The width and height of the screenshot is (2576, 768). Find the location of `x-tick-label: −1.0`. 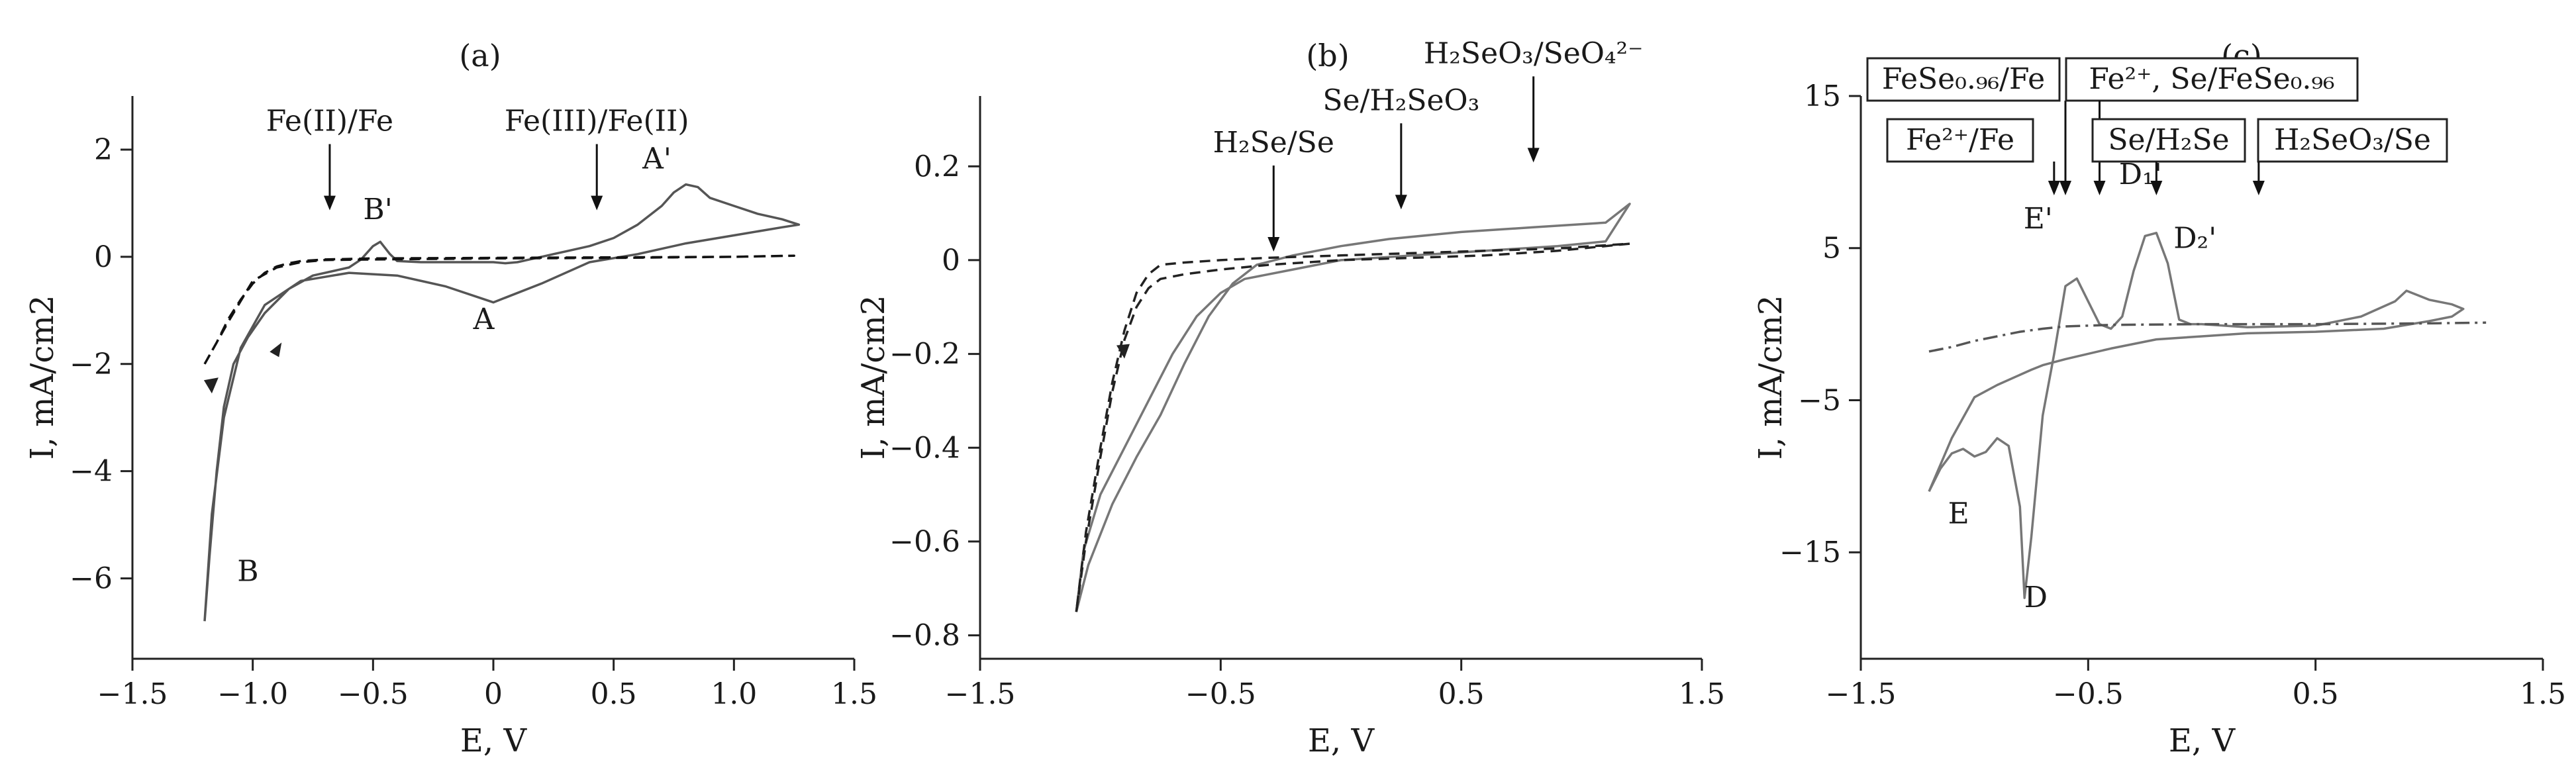

x-tick-label: −1.0 is located at coordinates (252, 694).